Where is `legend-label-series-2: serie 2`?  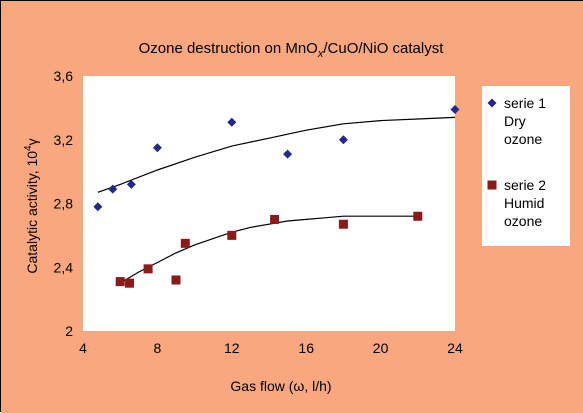 legend-label-series-2: serie 2 is located at coordinates (525, 185).